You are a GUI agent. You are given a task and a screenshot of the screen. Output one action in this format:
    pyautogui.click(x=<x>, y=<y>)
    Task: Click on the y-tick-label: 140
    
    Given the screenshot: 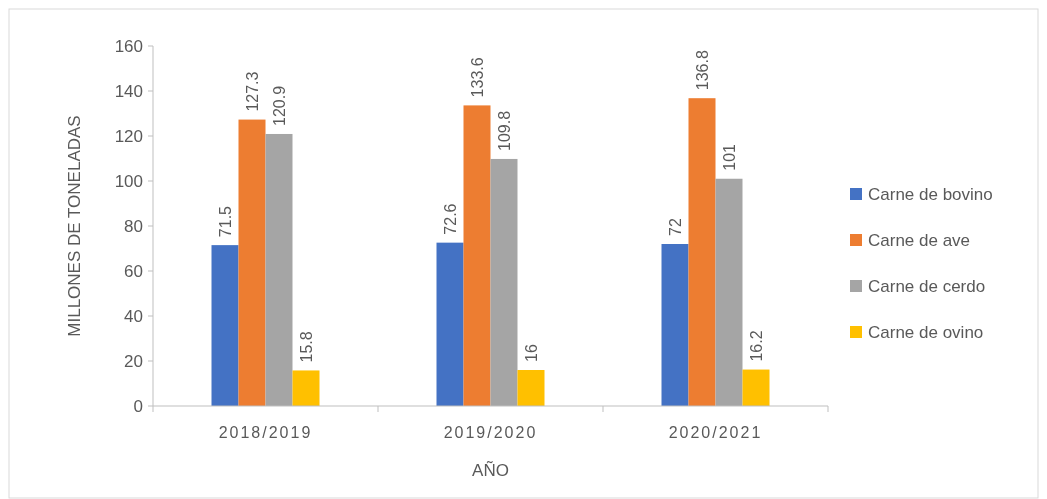 What is the action you would take?
    pyautogui.click(x=128, y=91)
    